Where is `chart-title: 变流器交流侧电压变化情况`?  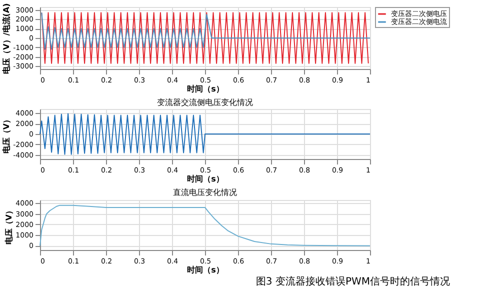 chart-title: 变流器交流侧电压变化情况 is located at coordinates (205, 102).